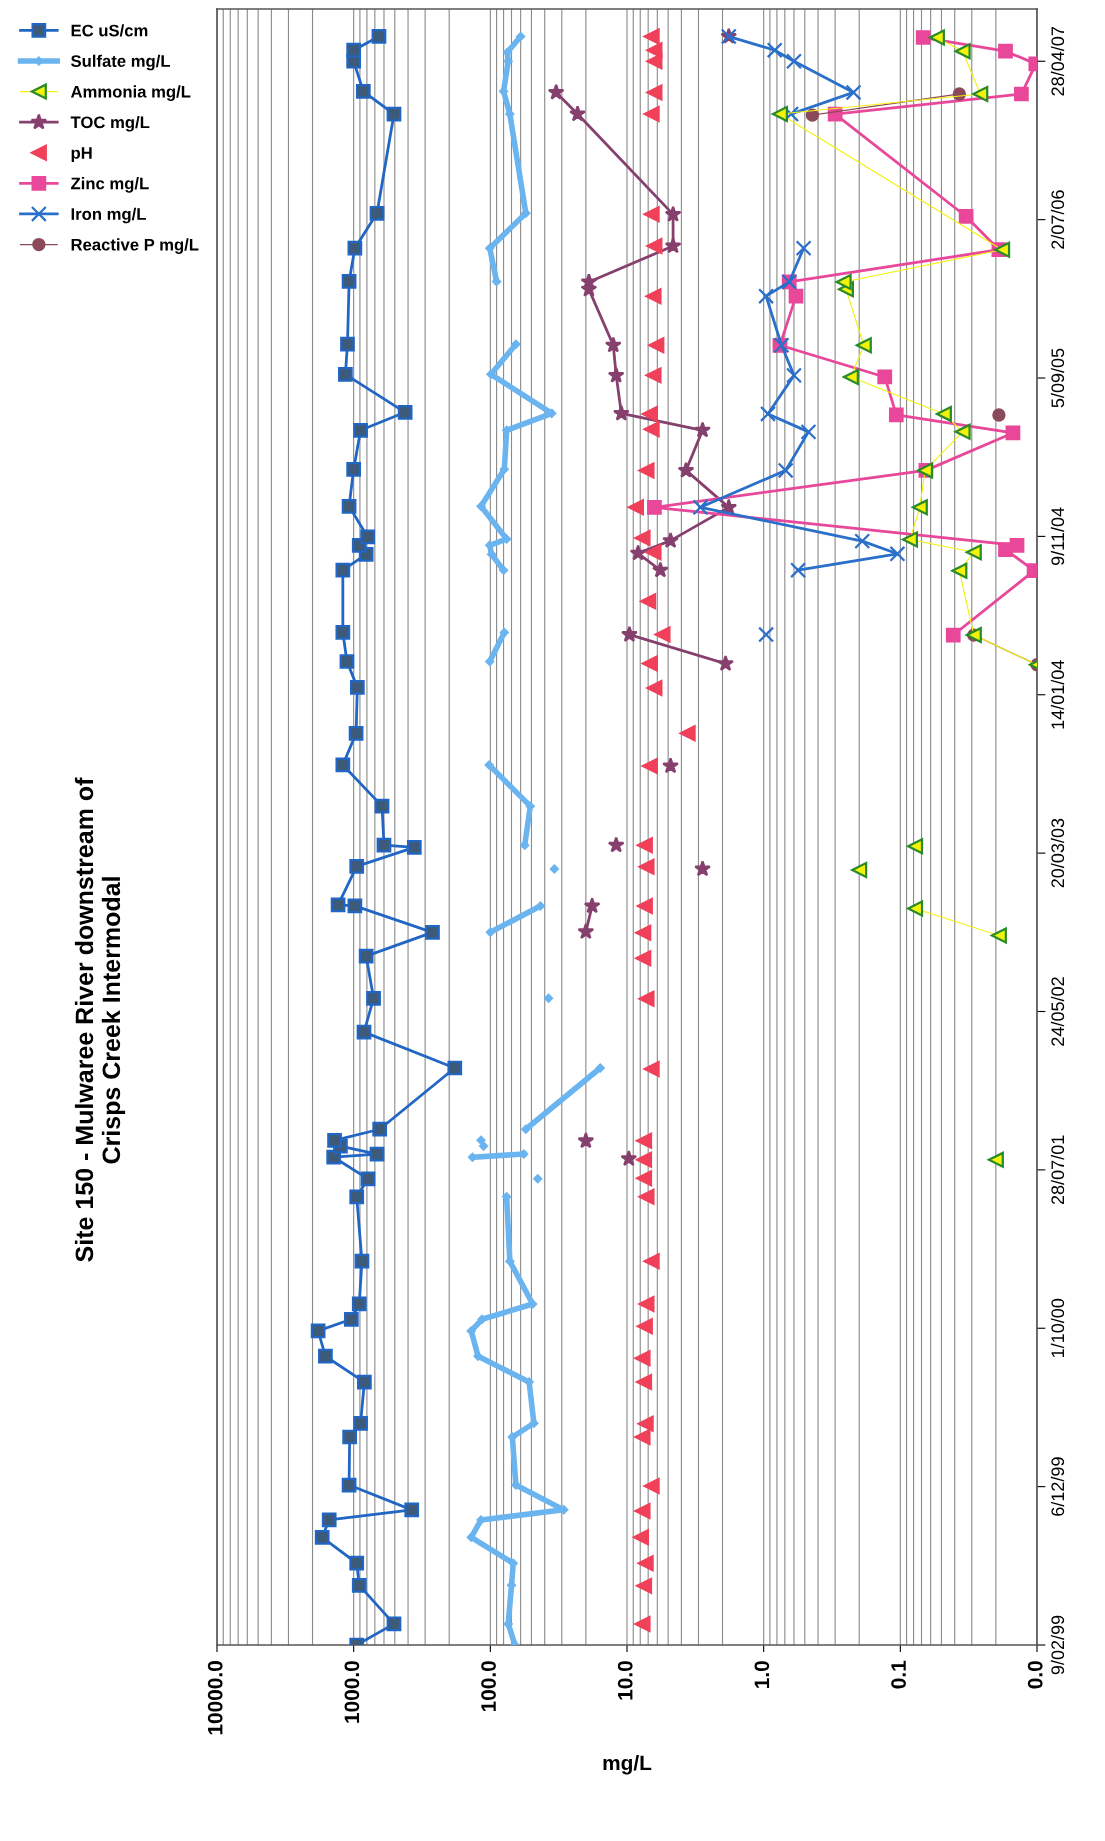 The height and width of the screenshot is (1841, 1105). I want to click on y-tick-label: 9/11/04, so click(1057, 536).